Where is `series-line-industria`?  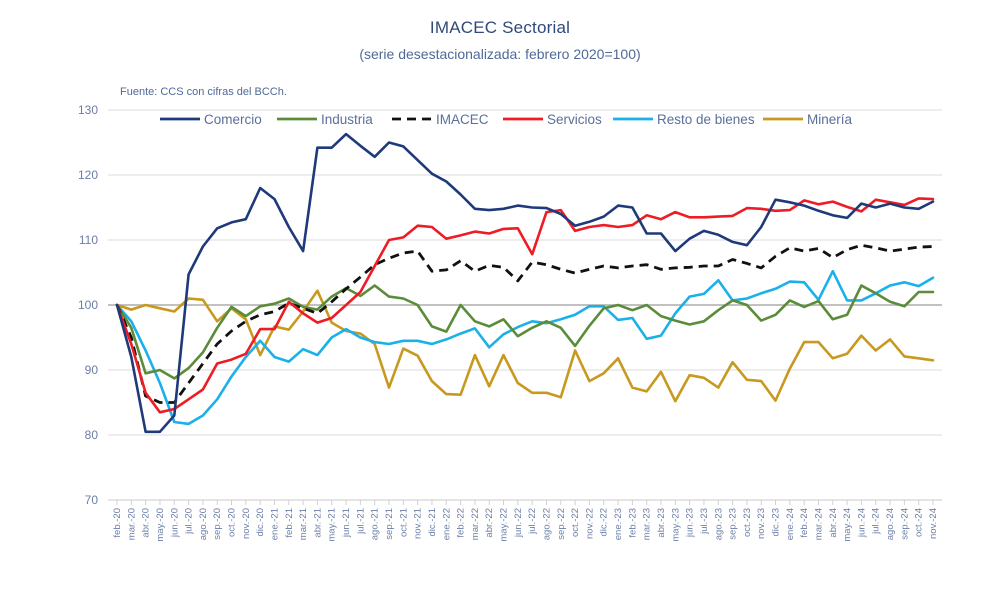 series-line-industria is located at coordinates (525, 332).